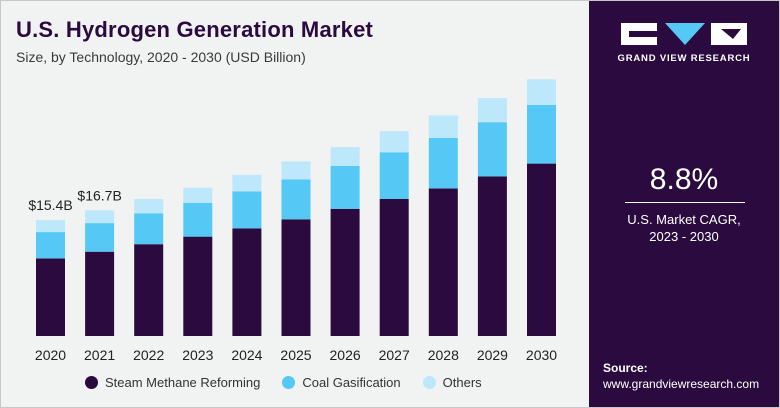 The image size is (780, 408). I want to click on bar-steam-methane-reforming-2029, so click(492, 256).